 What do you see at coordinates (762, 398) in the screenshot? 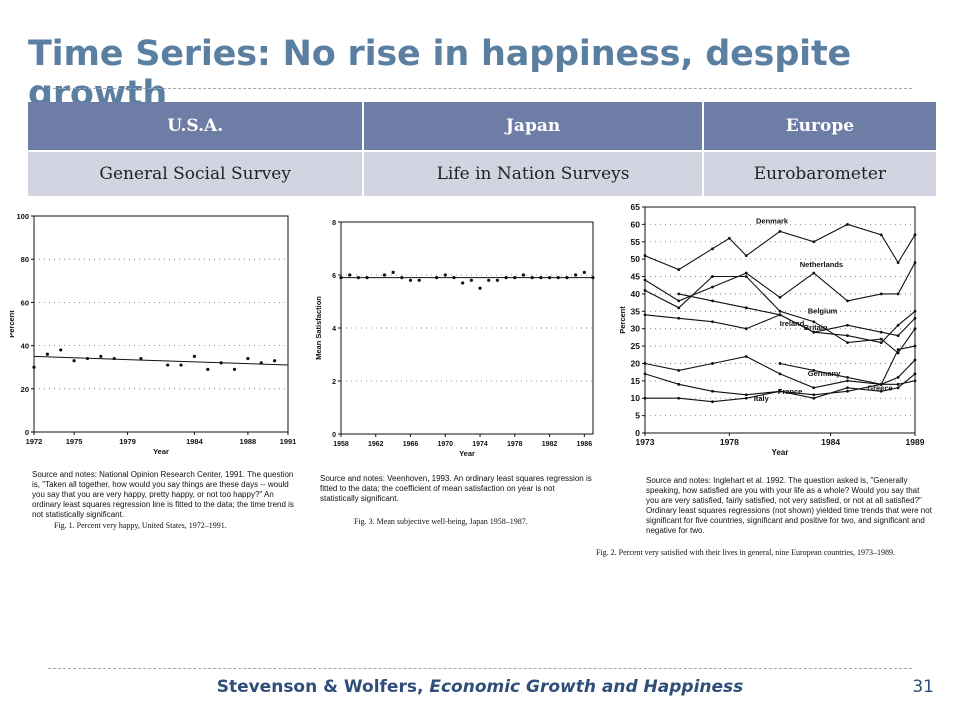
I see `series-label-italy: Italy` at bounding box center [762, 398].